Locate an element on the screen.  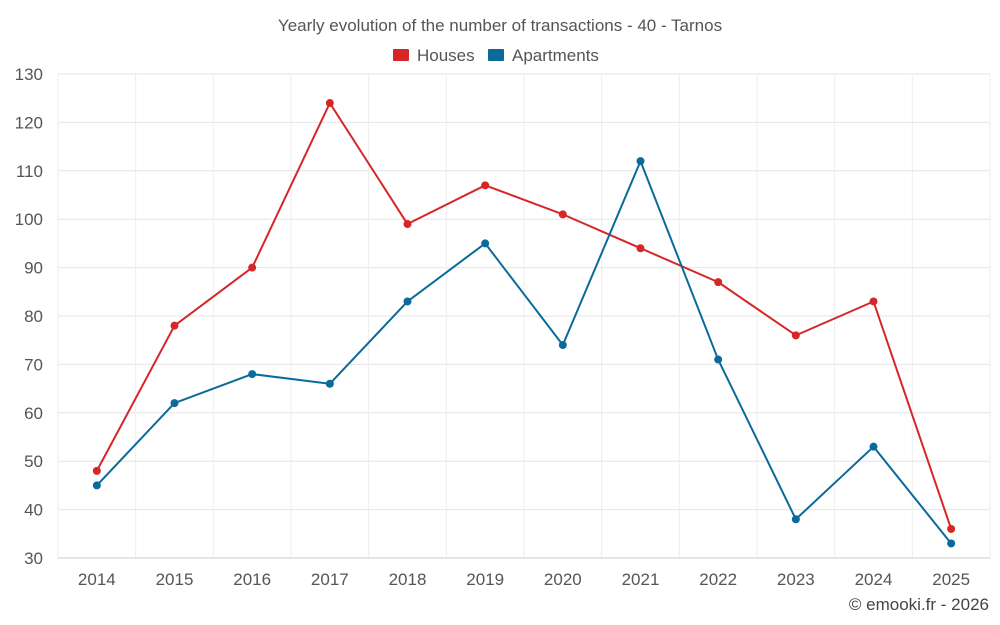
y-tick-label: 110 is located at coordinates (29, 171).